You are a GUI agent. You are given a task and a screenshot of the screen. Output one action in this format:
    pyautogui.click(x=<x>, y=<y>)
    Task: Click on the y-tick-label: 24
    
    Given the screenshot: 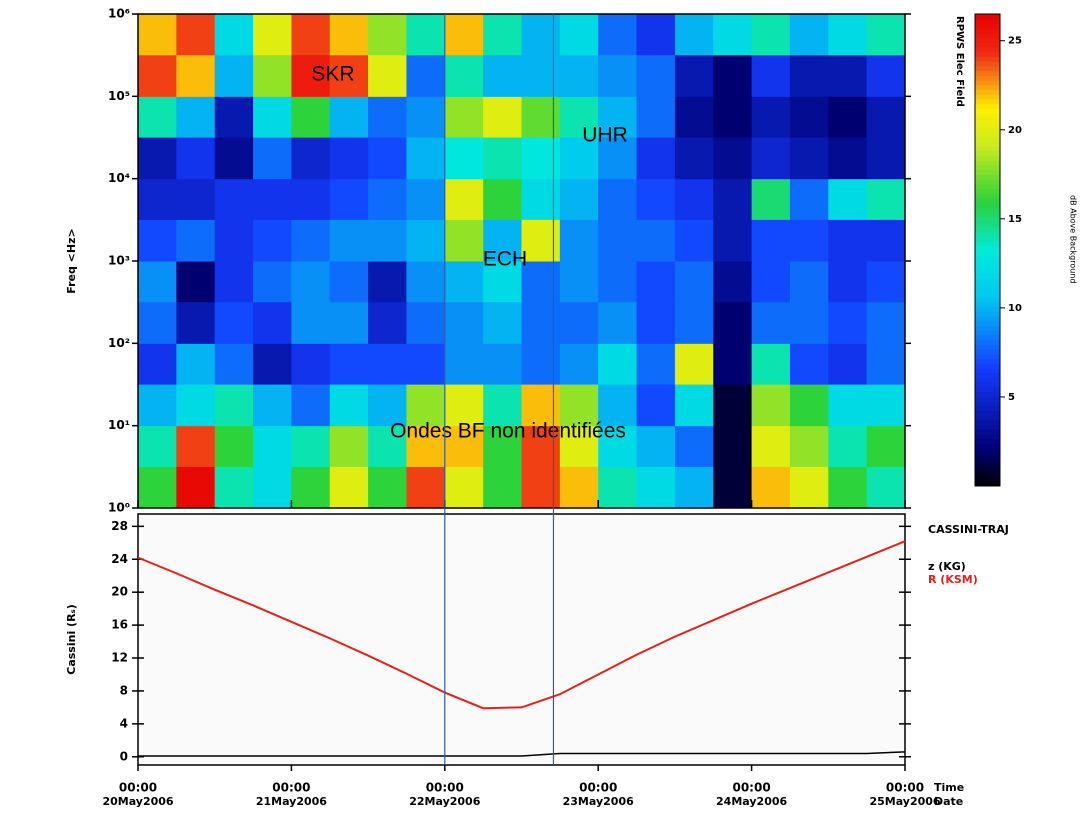 What is the action you would take?
    pyautogui.click(x=119, y=559)
    